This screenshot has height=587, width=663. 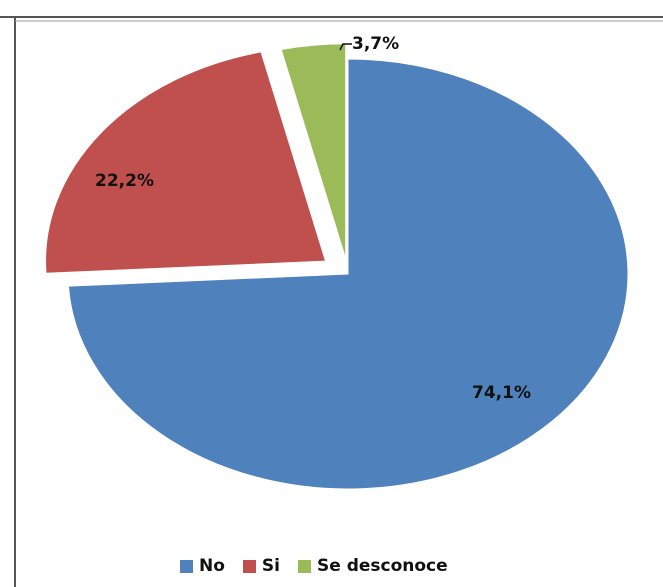 I want to click on legend-label: Se desconoce, so click(x=382, y=566).